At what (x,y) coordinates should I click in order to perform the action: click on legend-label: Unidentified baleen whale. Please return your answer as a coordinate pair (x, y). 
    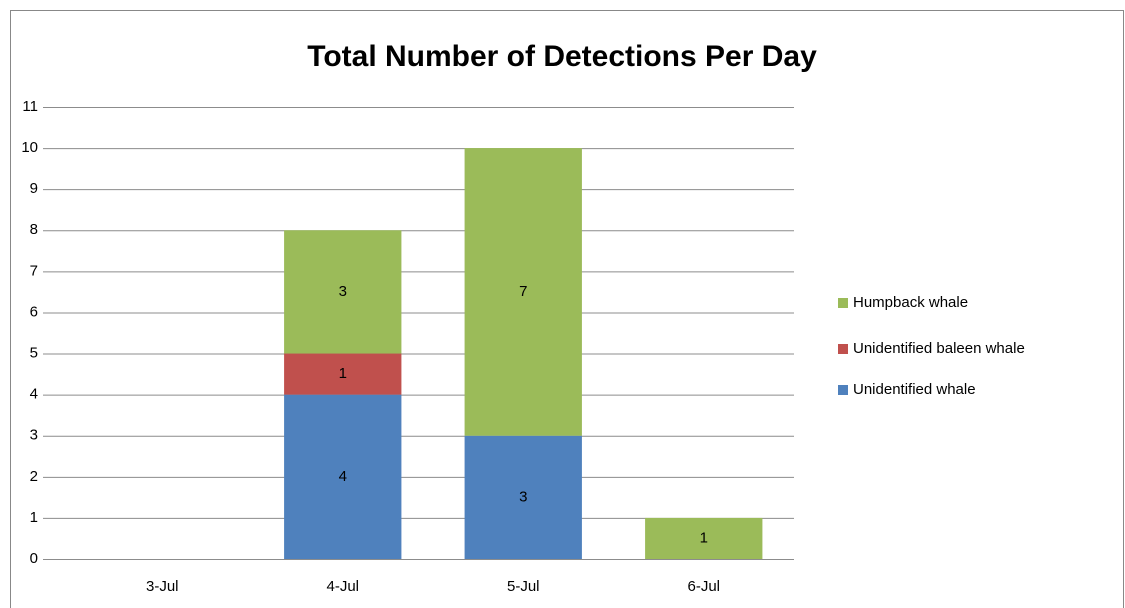
    Looking at the image, I should click on (939, 348).